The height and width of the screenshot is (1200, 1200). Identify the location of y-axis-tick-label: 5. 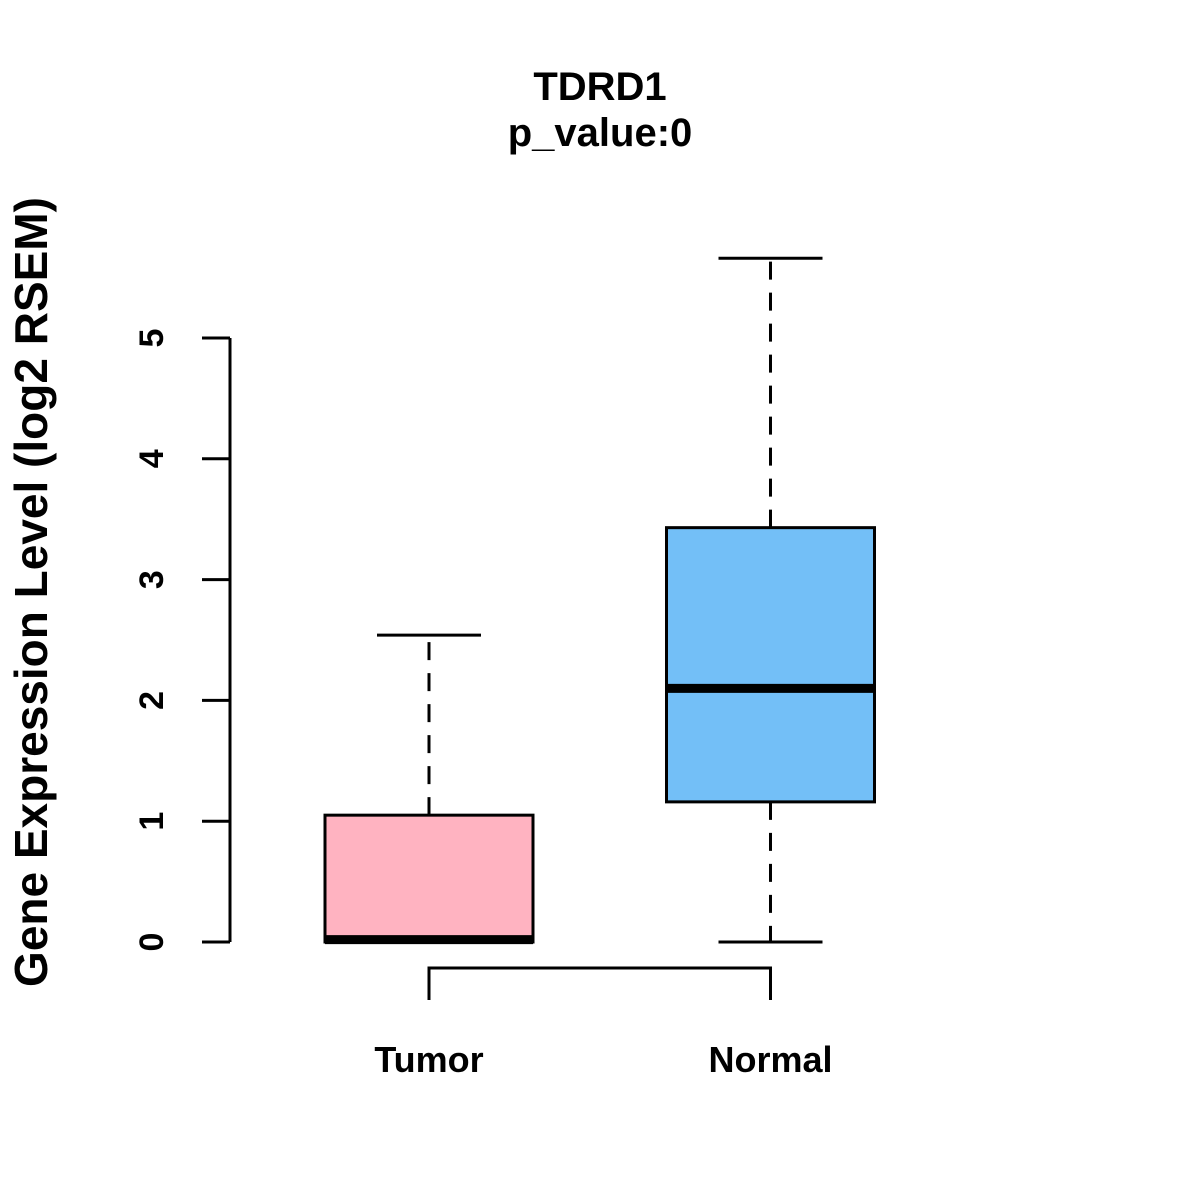
(152, 338).